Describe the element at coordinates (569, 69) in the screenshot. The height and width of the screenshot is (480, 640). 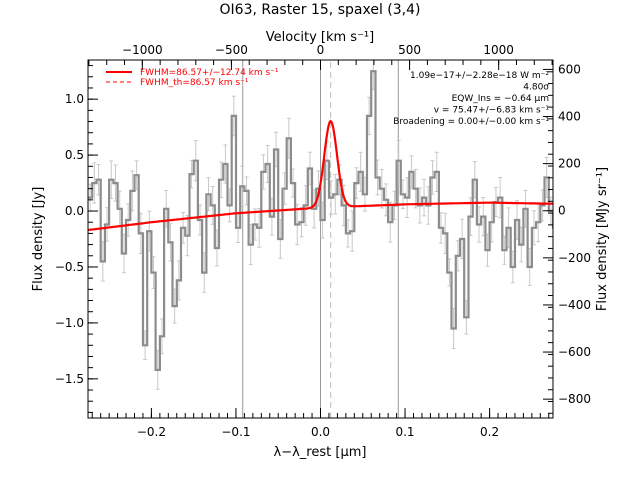
I see `right-tick-label: 600` at that location.